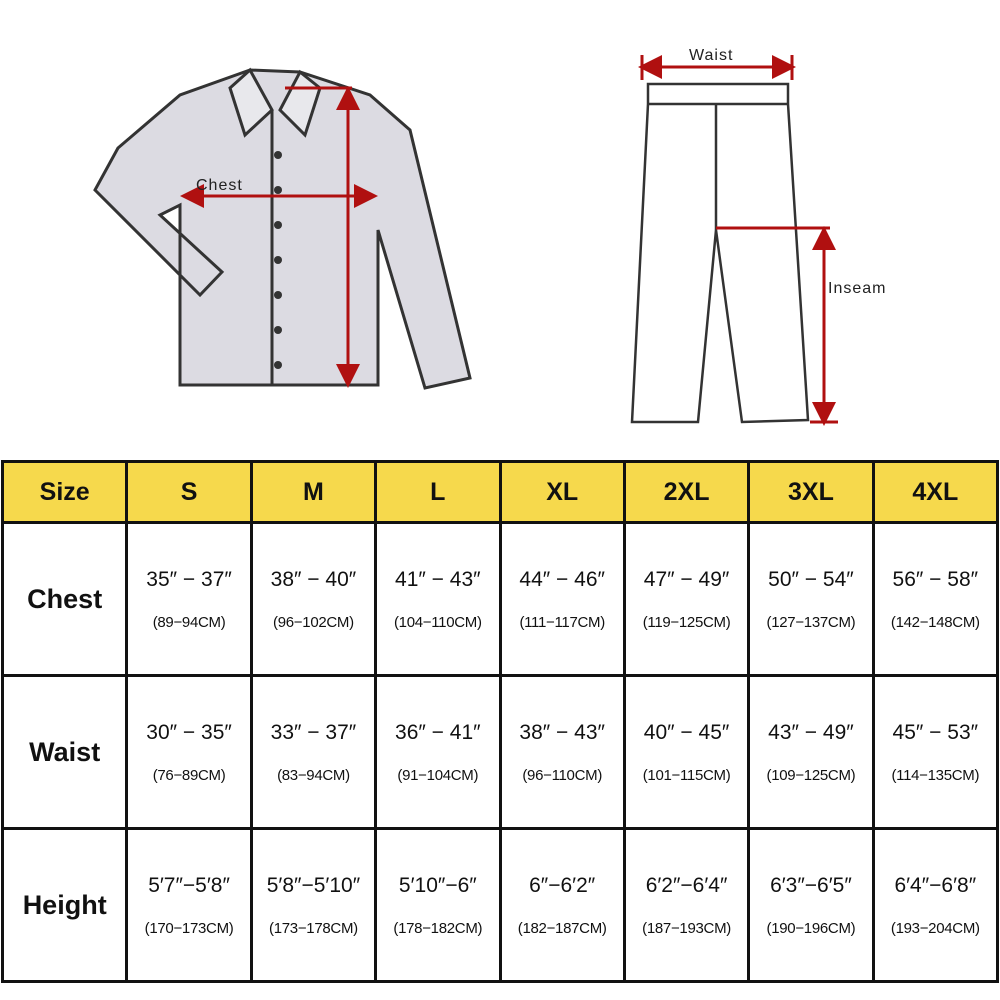  Describe the element at coordinates (313, 579) in the screenshot. I see `inch-range: 38″ − 40″` at that location.